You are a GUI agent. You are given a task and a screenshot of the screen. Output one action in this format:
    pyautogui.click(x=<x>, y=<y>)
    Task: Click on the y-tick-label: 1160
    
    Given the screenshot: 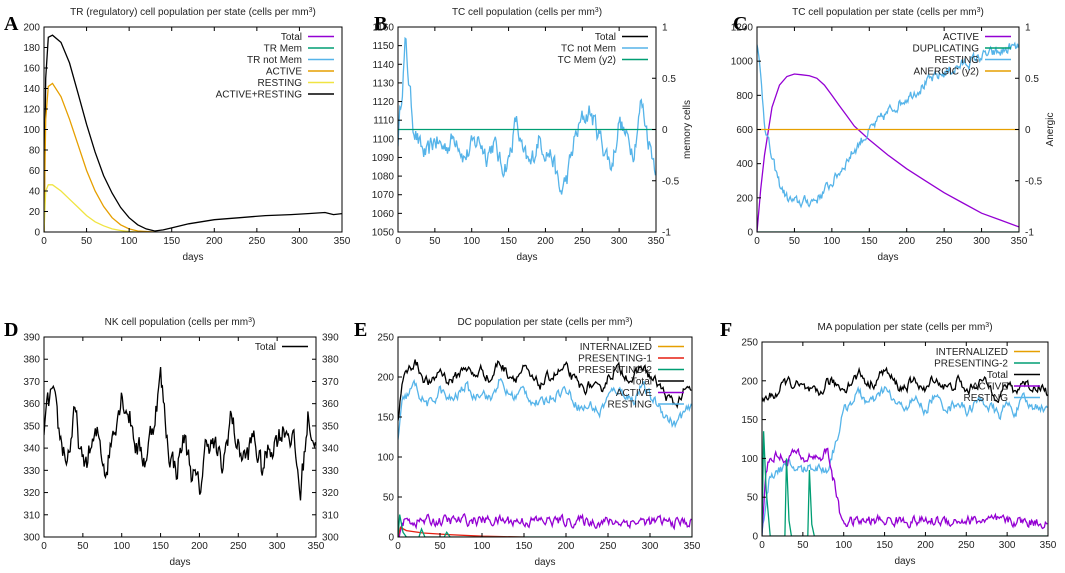 What is the action you would take?
    pyautogui.click(x=383, y=28)
    